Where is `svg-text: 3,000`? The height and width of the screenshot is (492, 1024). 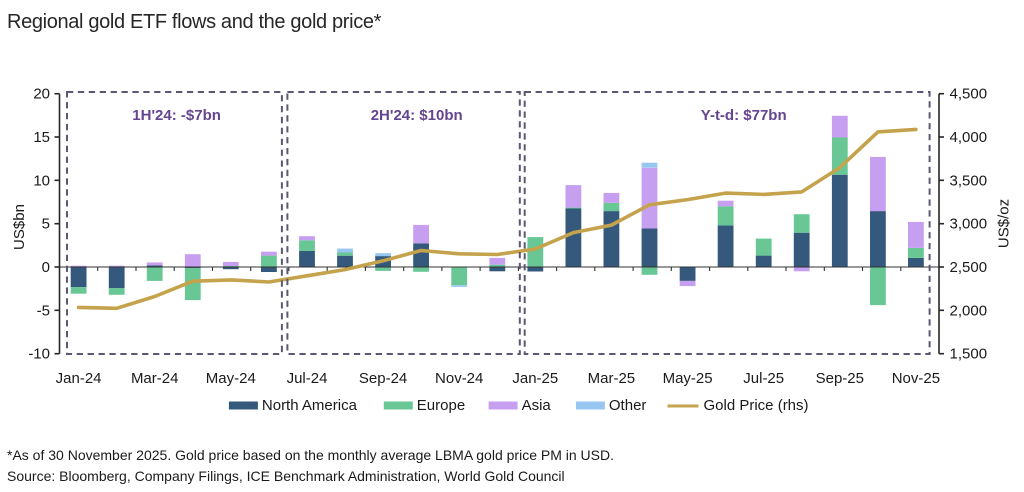 svg-text: 3,000 is located at coordinates (969, 224).